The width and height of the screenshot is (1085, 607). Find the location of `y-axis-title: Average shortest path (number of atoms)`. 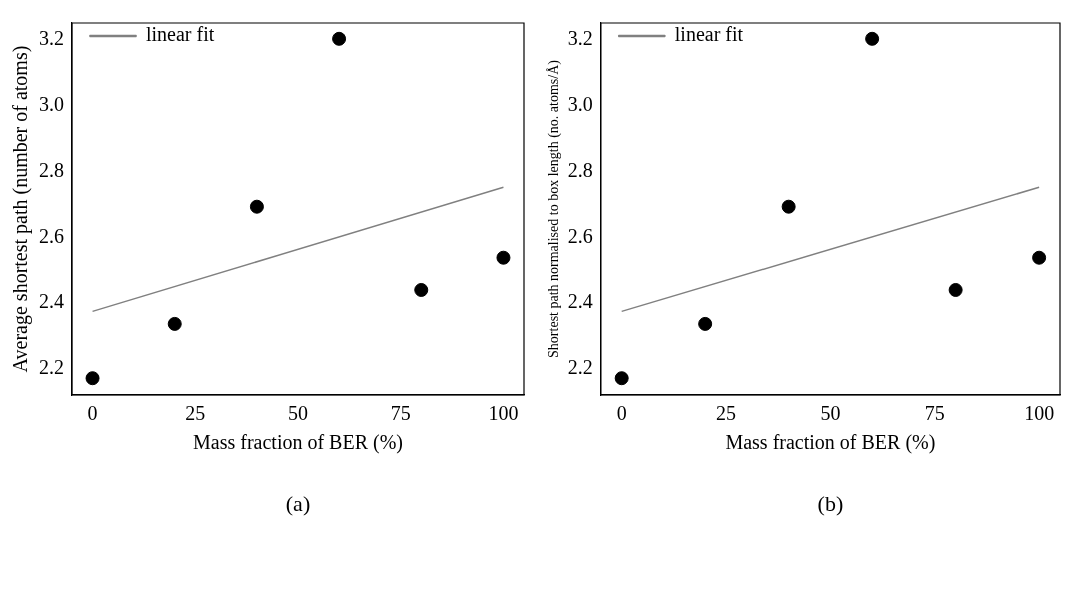

y-axis-title: Average shortest path (number of atoms) is located at coordinates (21, 209).